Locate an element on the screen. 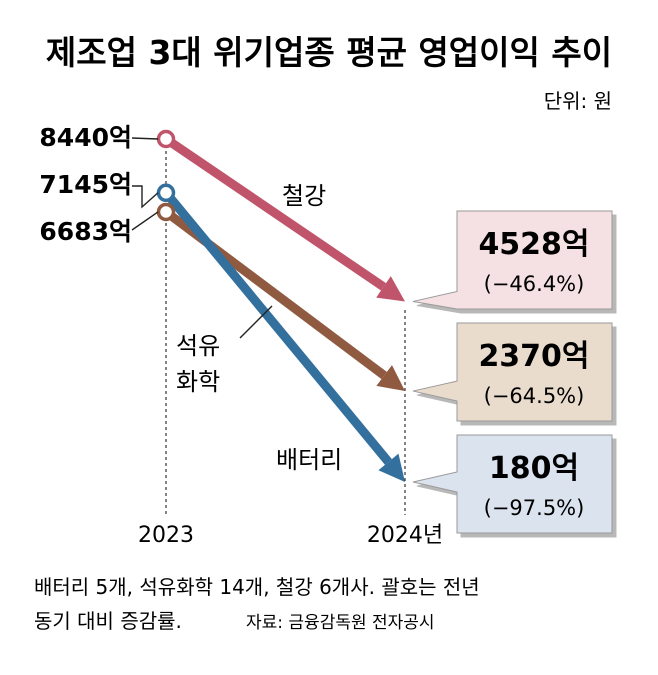  source-note: 자료: 금융감독원 전자공시 is located at coordinates (340, 623).